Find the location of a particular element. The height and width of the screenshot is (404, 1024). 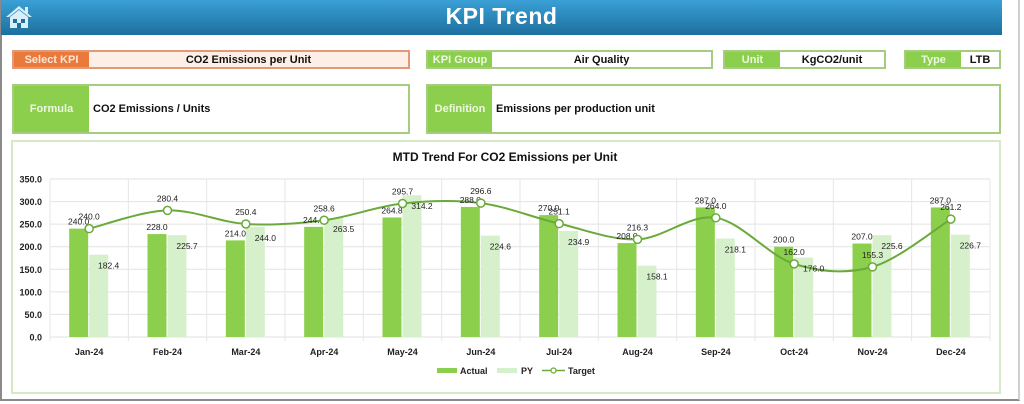

page-title: KPI Trend is located at coordinates (501, 16).